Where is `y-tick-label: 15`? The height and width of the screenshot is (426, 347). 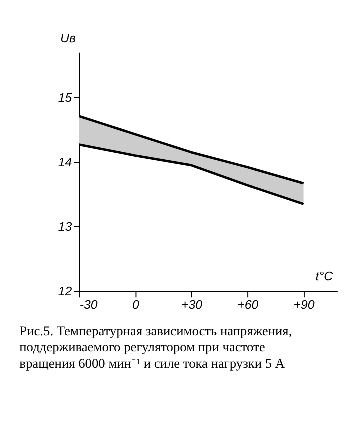 y-tick-label: 15 is located at coordinates (65, 97).